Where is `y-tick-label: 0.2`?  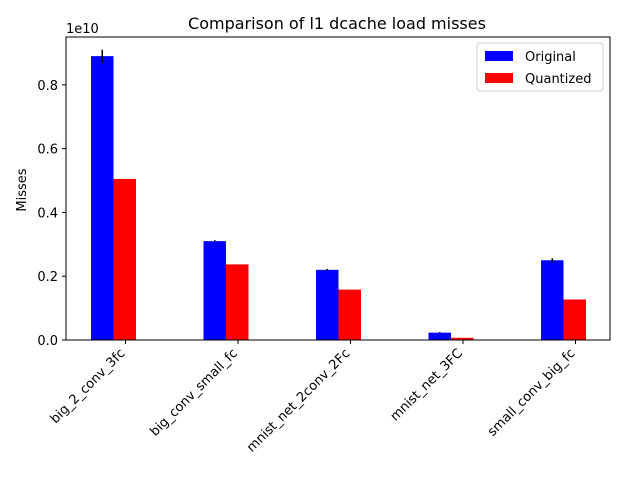
y-tick-label: 0.2 is located at coordinates (47, 277).